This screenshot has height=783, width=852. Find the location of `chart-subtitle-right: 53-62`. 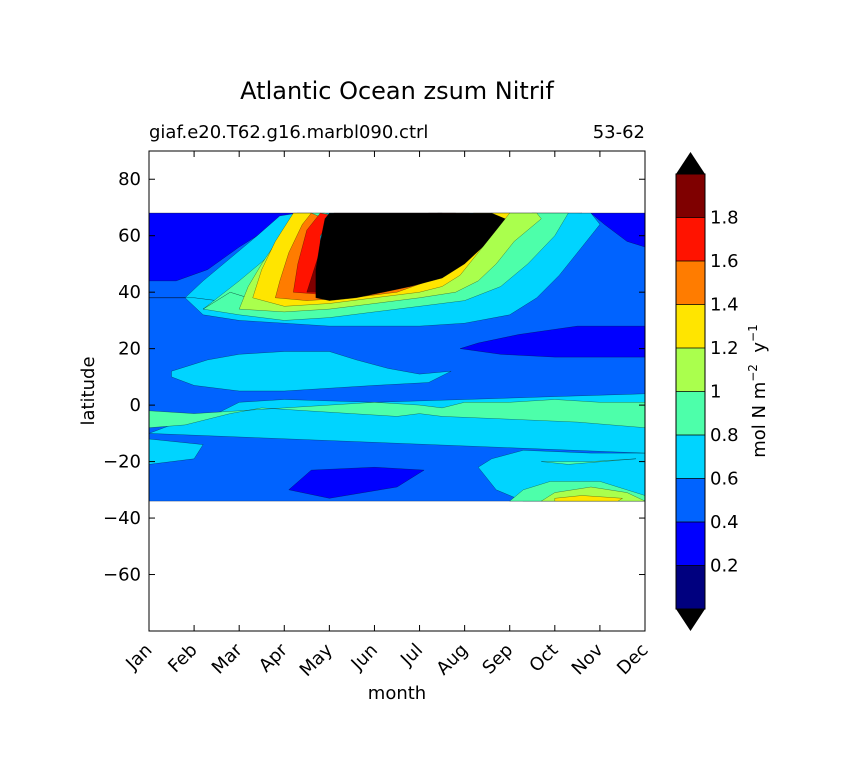

chart-subtitle-right: 53-62 is located at coordinates (619, 132).